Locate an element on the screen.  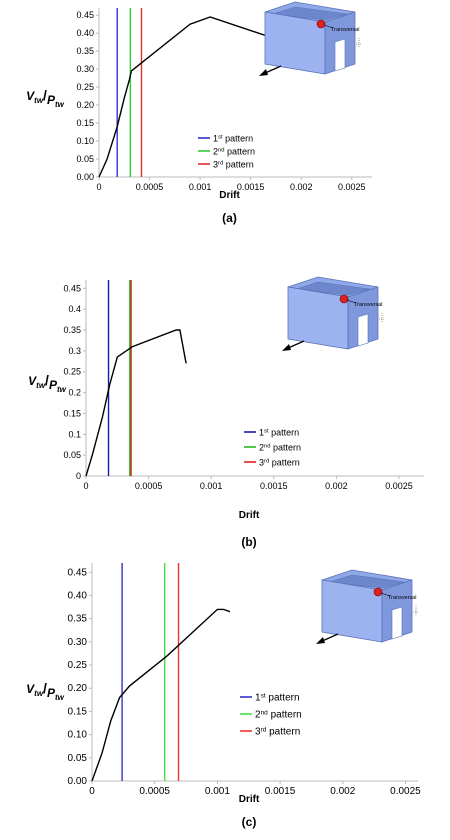
panel-label: (b) is located at coordinates (248, 542).